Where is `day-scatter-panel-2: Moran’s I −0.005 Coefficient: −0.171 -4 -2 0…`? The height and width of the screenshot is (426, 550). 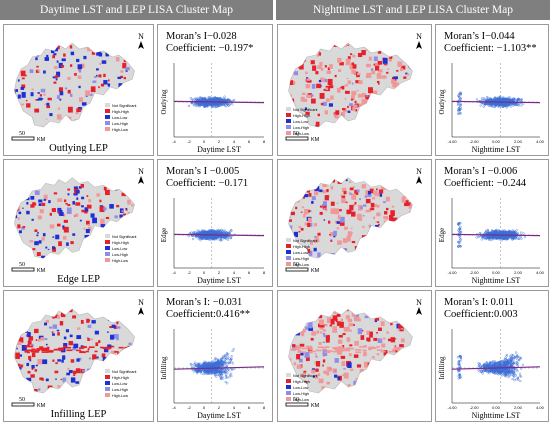
day-scatter-panel-2: Moran’s I −0.005 Coefficient: −0.171 -4 -2 0… is located at coordinates (215, 223).